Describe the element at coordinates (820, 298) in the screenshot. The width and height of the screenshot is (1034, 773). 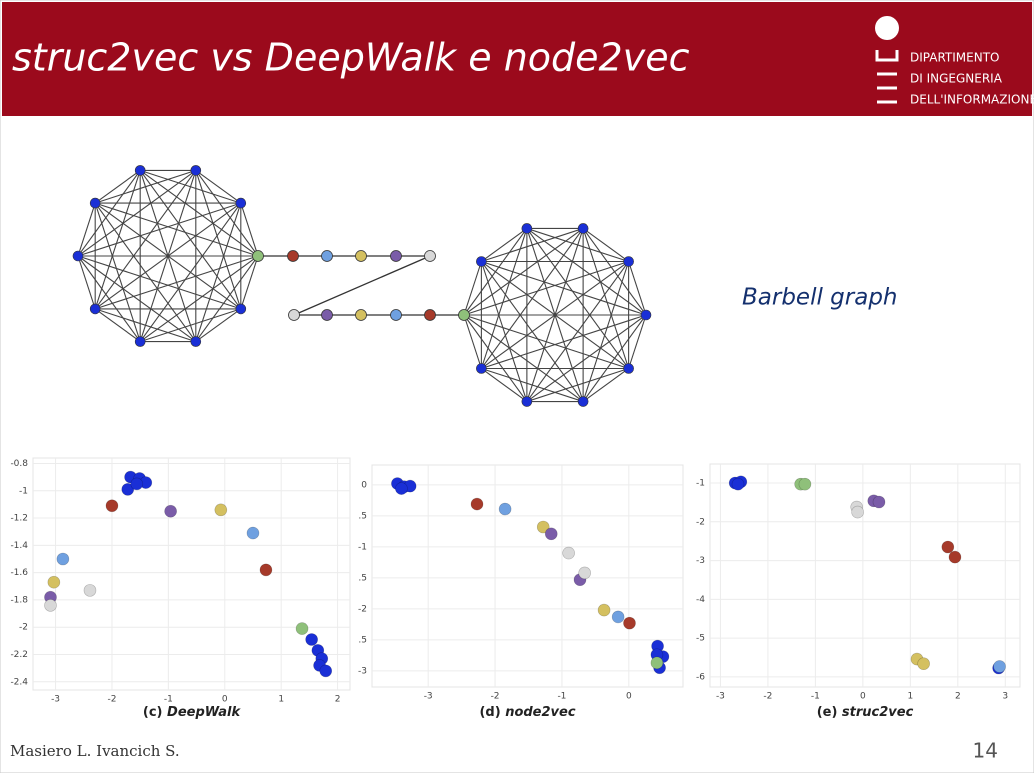
I see `diagram-label: Barbell graph` at that location.